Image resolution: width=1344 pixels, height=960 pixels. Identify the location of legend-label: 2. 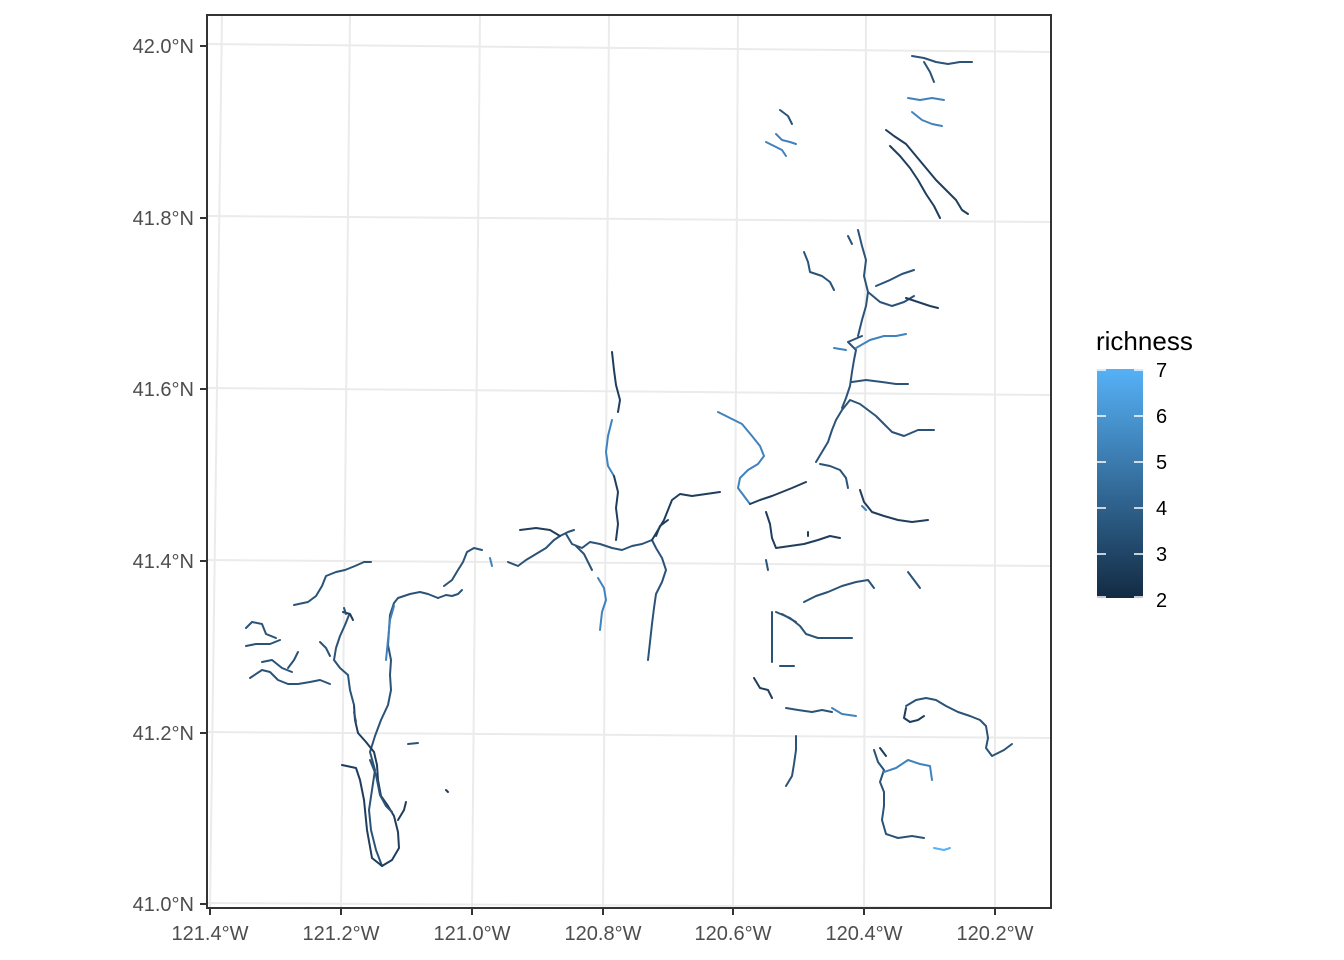
(1161, 601).